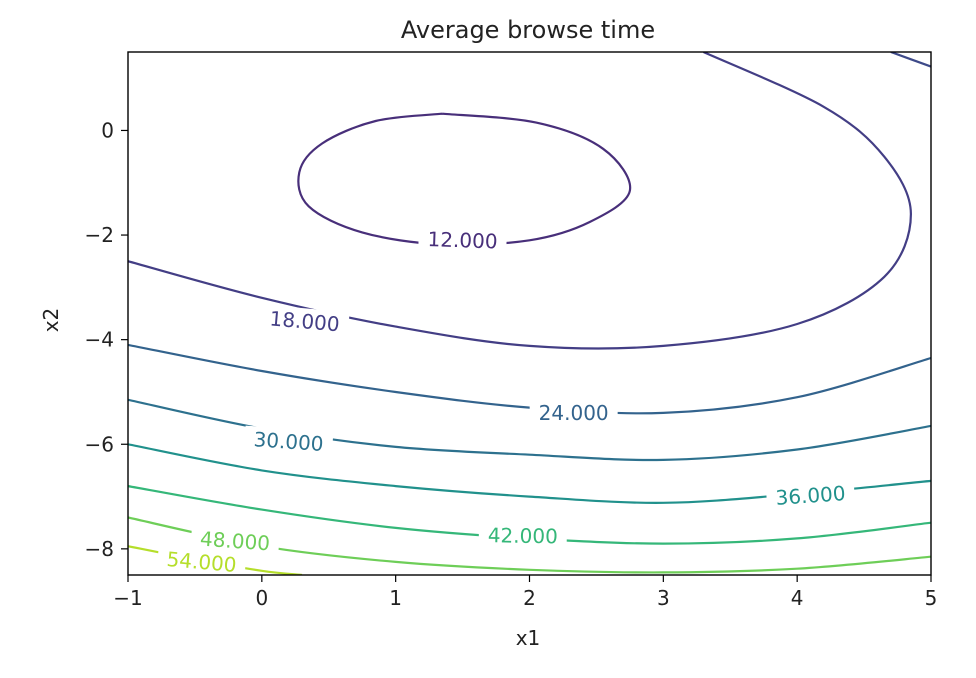 Image resolution: width=976 pixels, height=678 pixels. What do you see at coordinates (99, 340) in the screenshot?
I see `y-tick-label: −4` at bounding box center [99, 340].